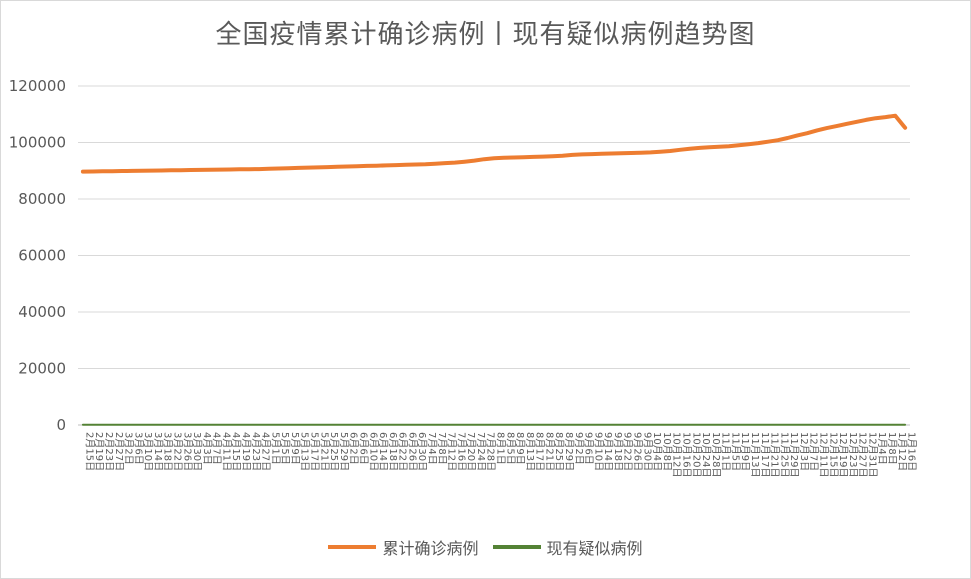 Image resolution: width=971 pixels, height=579 pixels. What do you see at coordinates (667, 451) in the screenshot?
I see `x-tick-label: 10月8日` at bounding box center [667, 451].